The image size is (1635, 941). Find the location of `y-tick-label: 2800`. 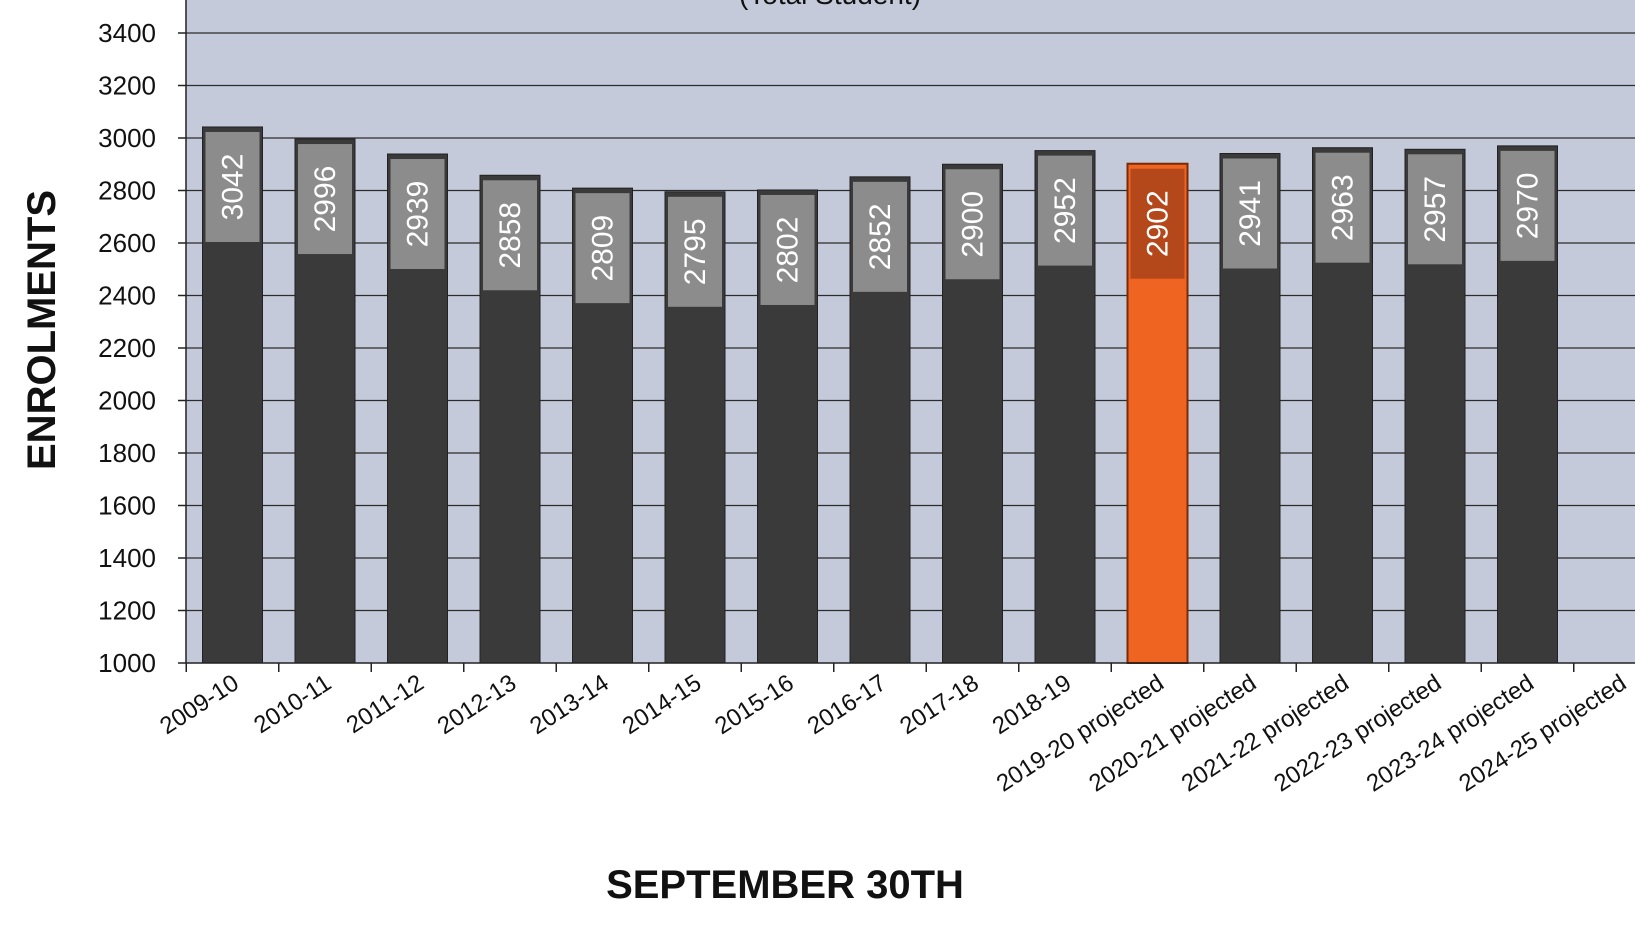

y-tick-label: 2800 is located at coordinates (127, 191).